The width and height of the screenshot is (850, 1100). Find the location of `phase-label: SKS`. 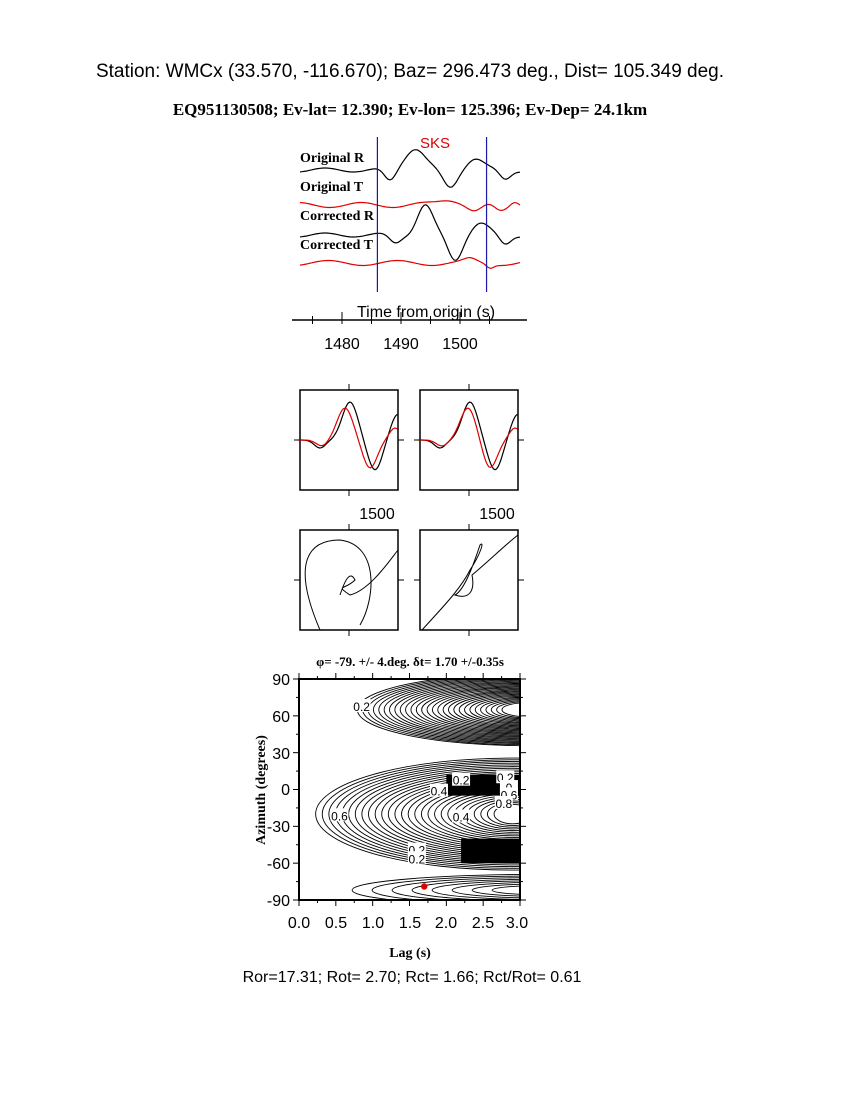

phase-label: SKS is located at coordinates (435, 143).